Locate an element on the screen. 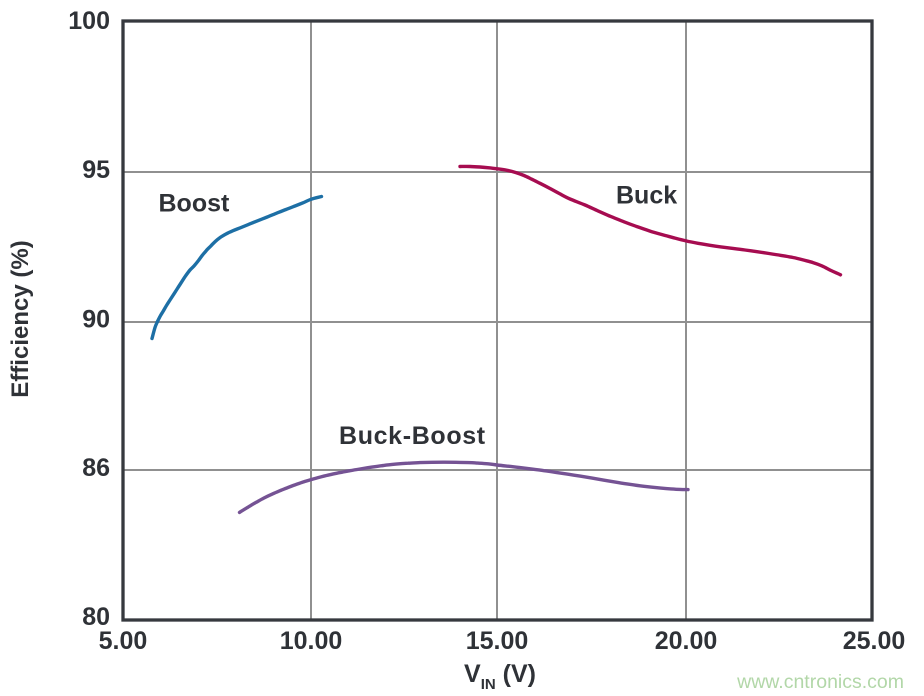 This screenshot has width=924, height=696. svg-text: Boost is located at coordinates (195, 204).